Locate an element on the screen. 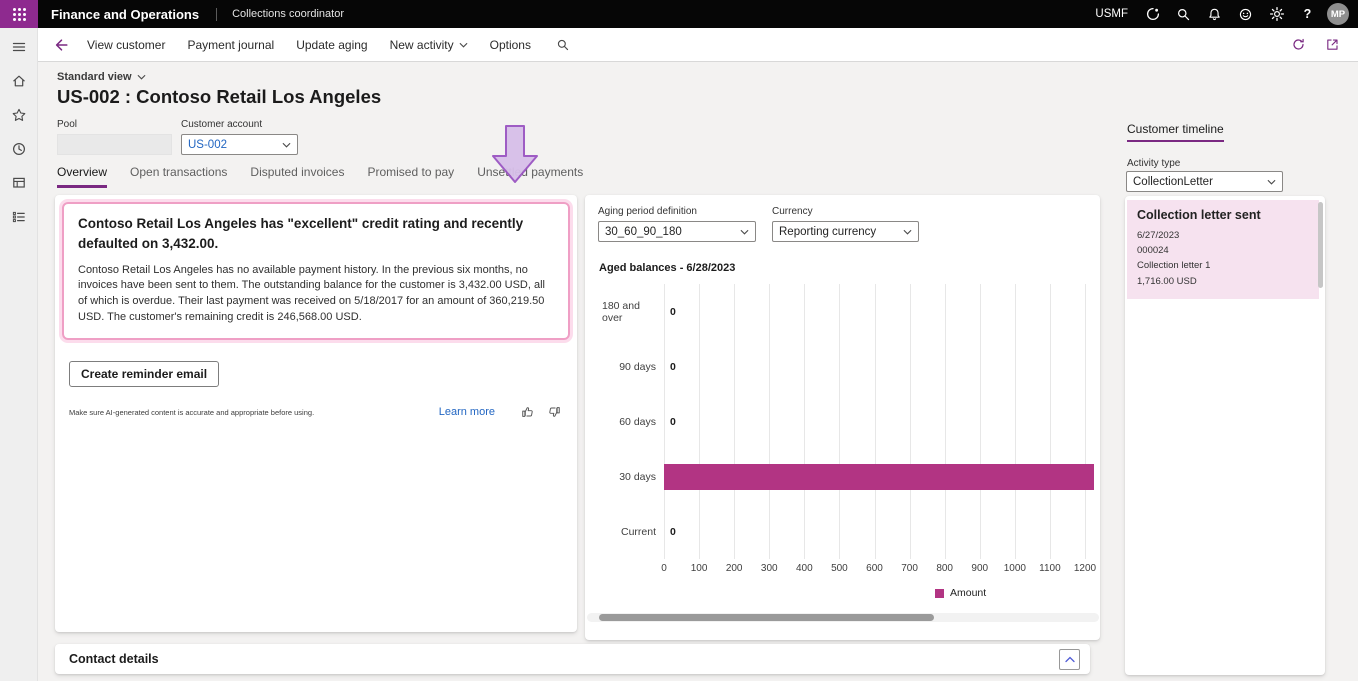  help-icon: ? is located at coordinates (1307, 14).